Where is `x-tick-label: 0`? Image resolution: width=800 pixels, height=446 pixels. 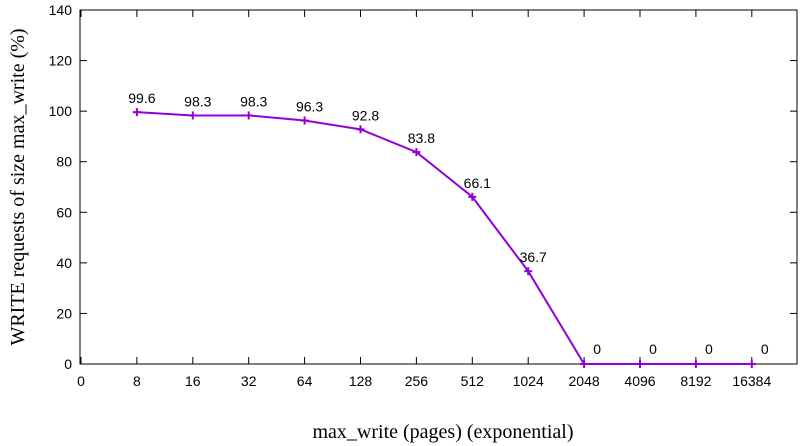 x-tick-label: 0 is located at coordinates (81, 381).